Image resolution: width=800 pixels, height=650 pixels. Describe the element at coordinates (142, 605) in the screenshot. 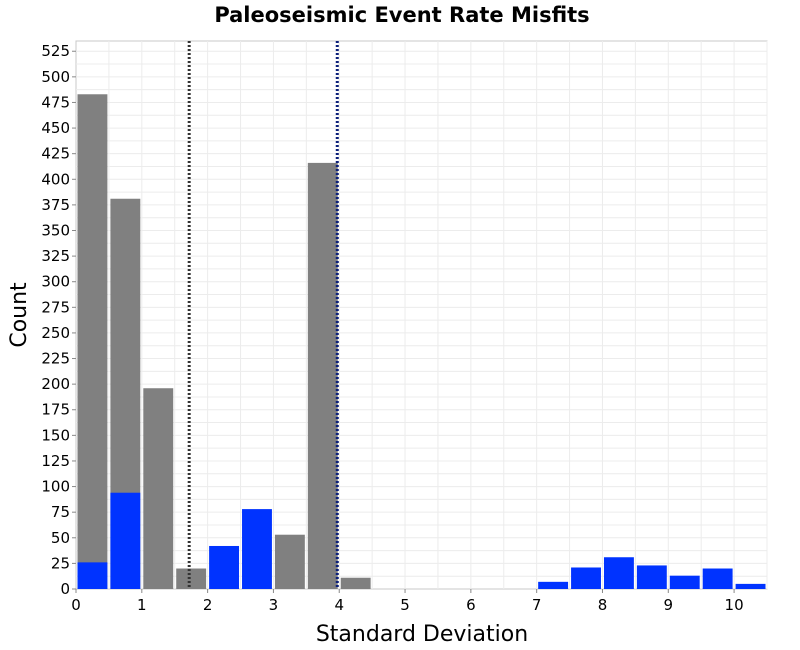

I see `x-tick-label-1: 1` at that location.